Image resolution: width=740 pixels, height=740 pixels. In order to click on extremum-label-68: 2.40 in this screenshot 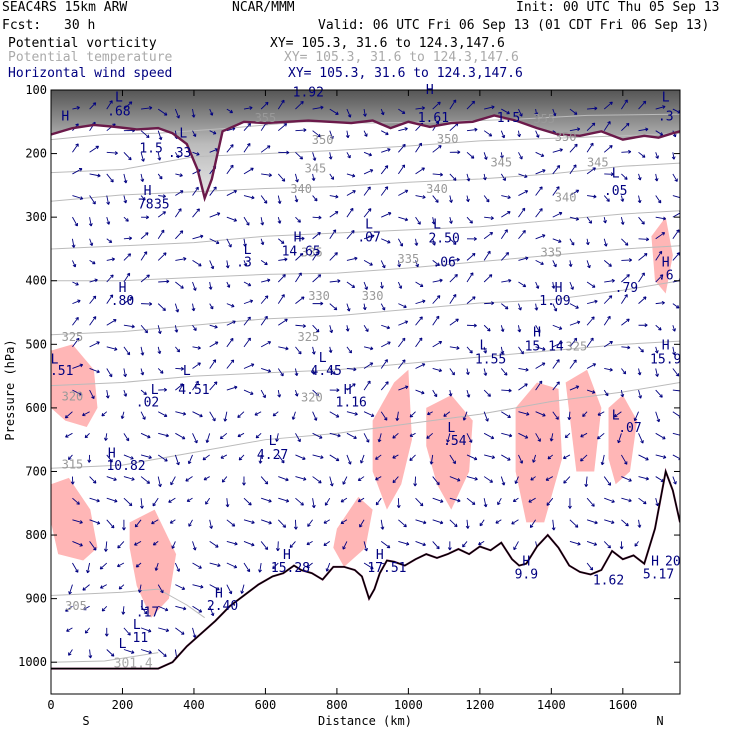, I will do `click(222, 606)`.